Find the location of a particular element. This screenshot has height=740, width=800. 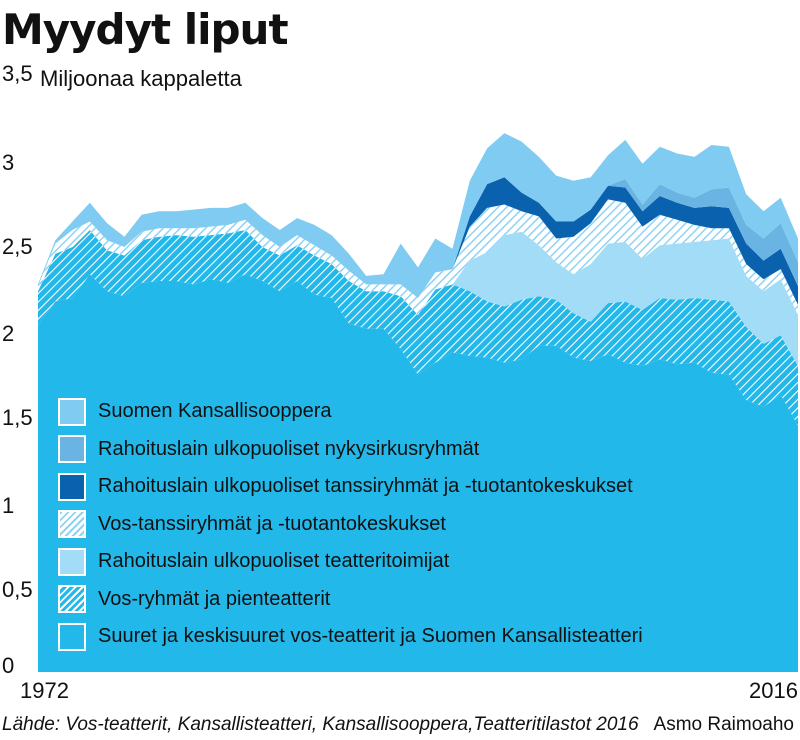

y-tick-label: 0,5 is located at coordinates (17, 589).